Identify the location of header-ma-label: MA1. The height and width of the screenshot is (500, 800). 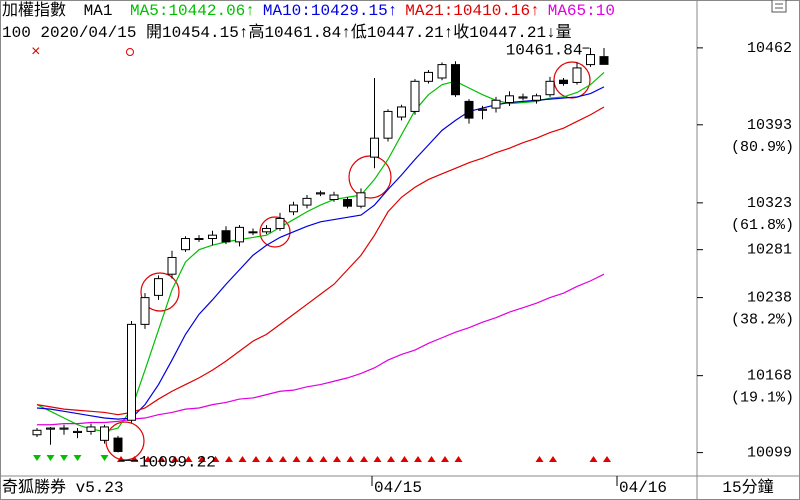
(98, 11).